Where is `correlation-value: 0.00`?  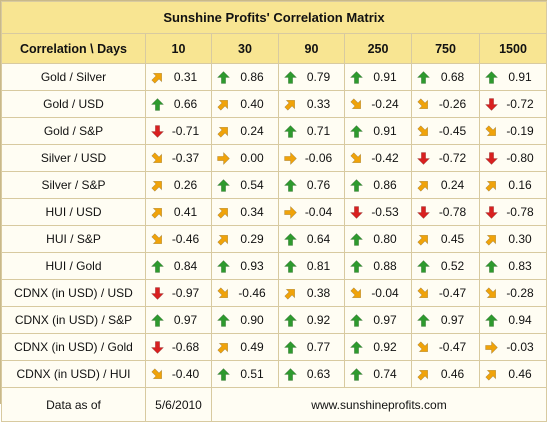 correlation-value: 0.00 is located at coordinates (252, 158).